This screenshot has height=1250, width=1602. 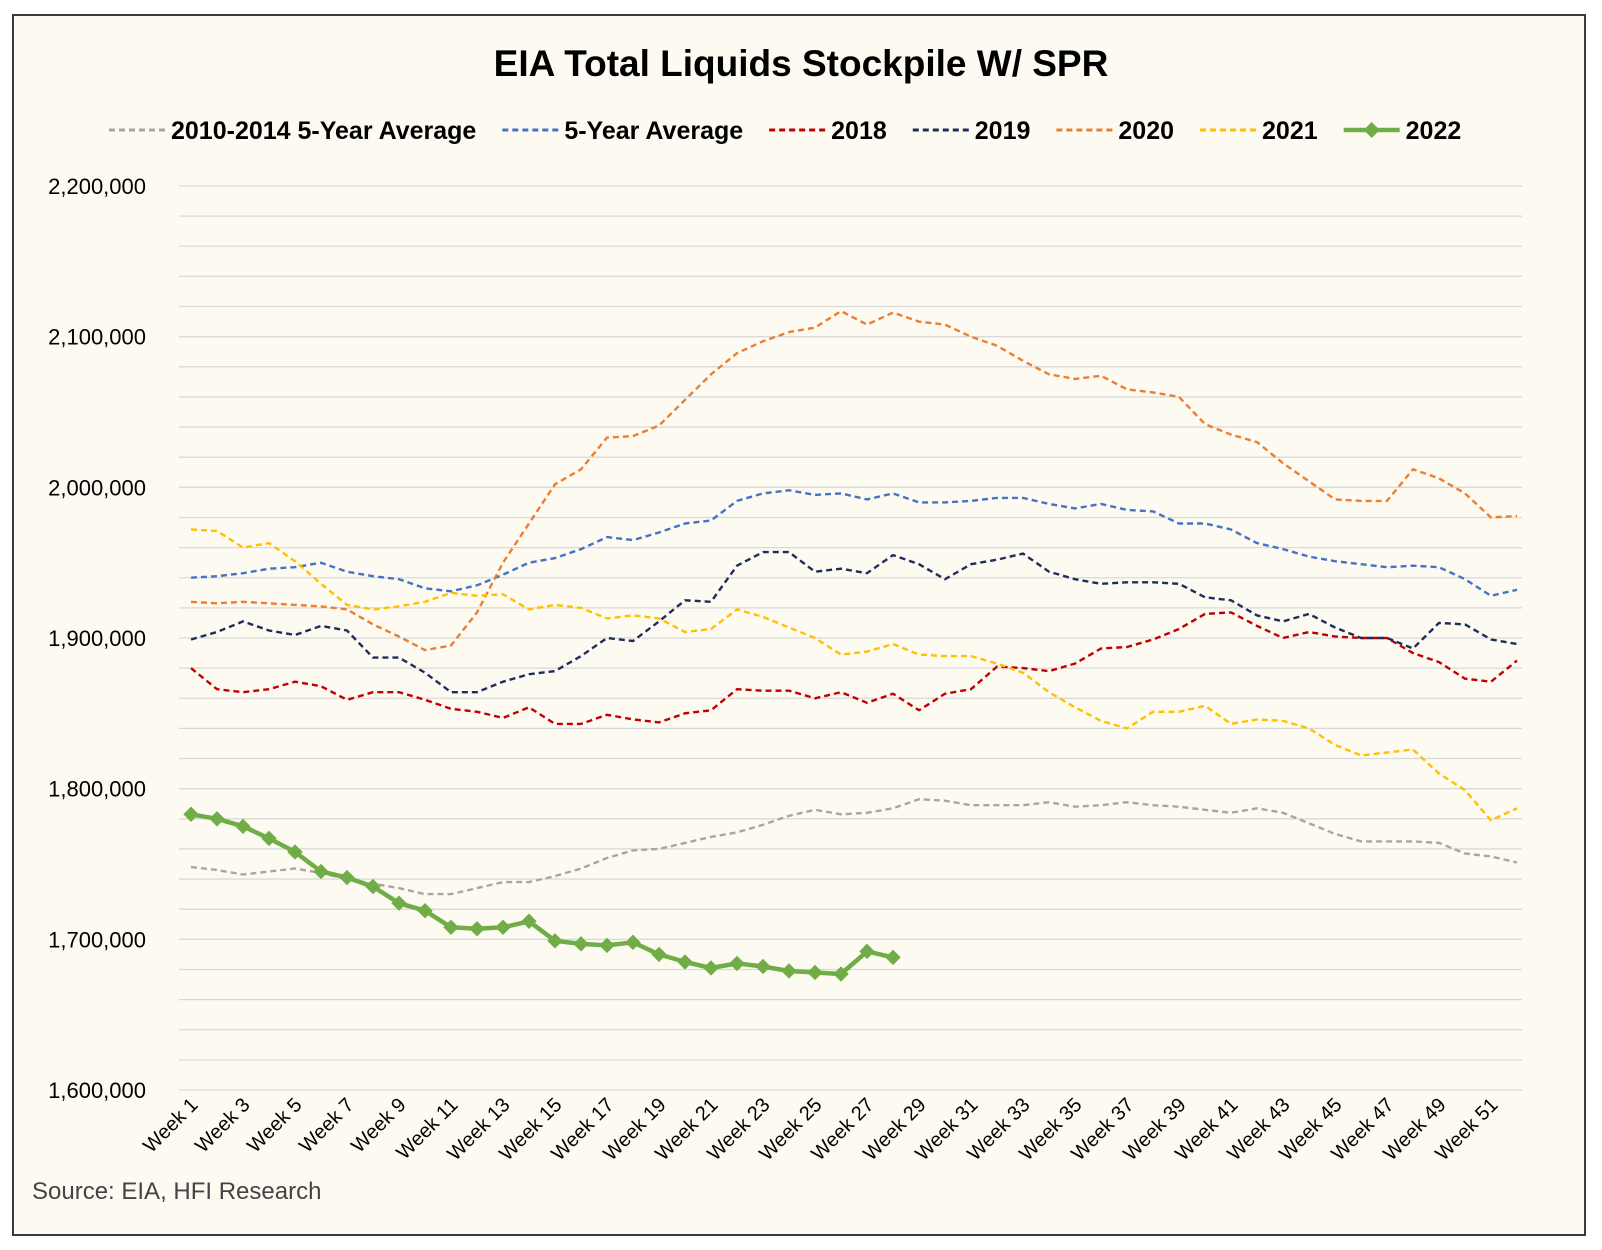 What do you see at coordinates (176, 1191) in the screenshot?
I see `source-note: Source: EIA, HFI Research` at bounding box center [176, 1191].